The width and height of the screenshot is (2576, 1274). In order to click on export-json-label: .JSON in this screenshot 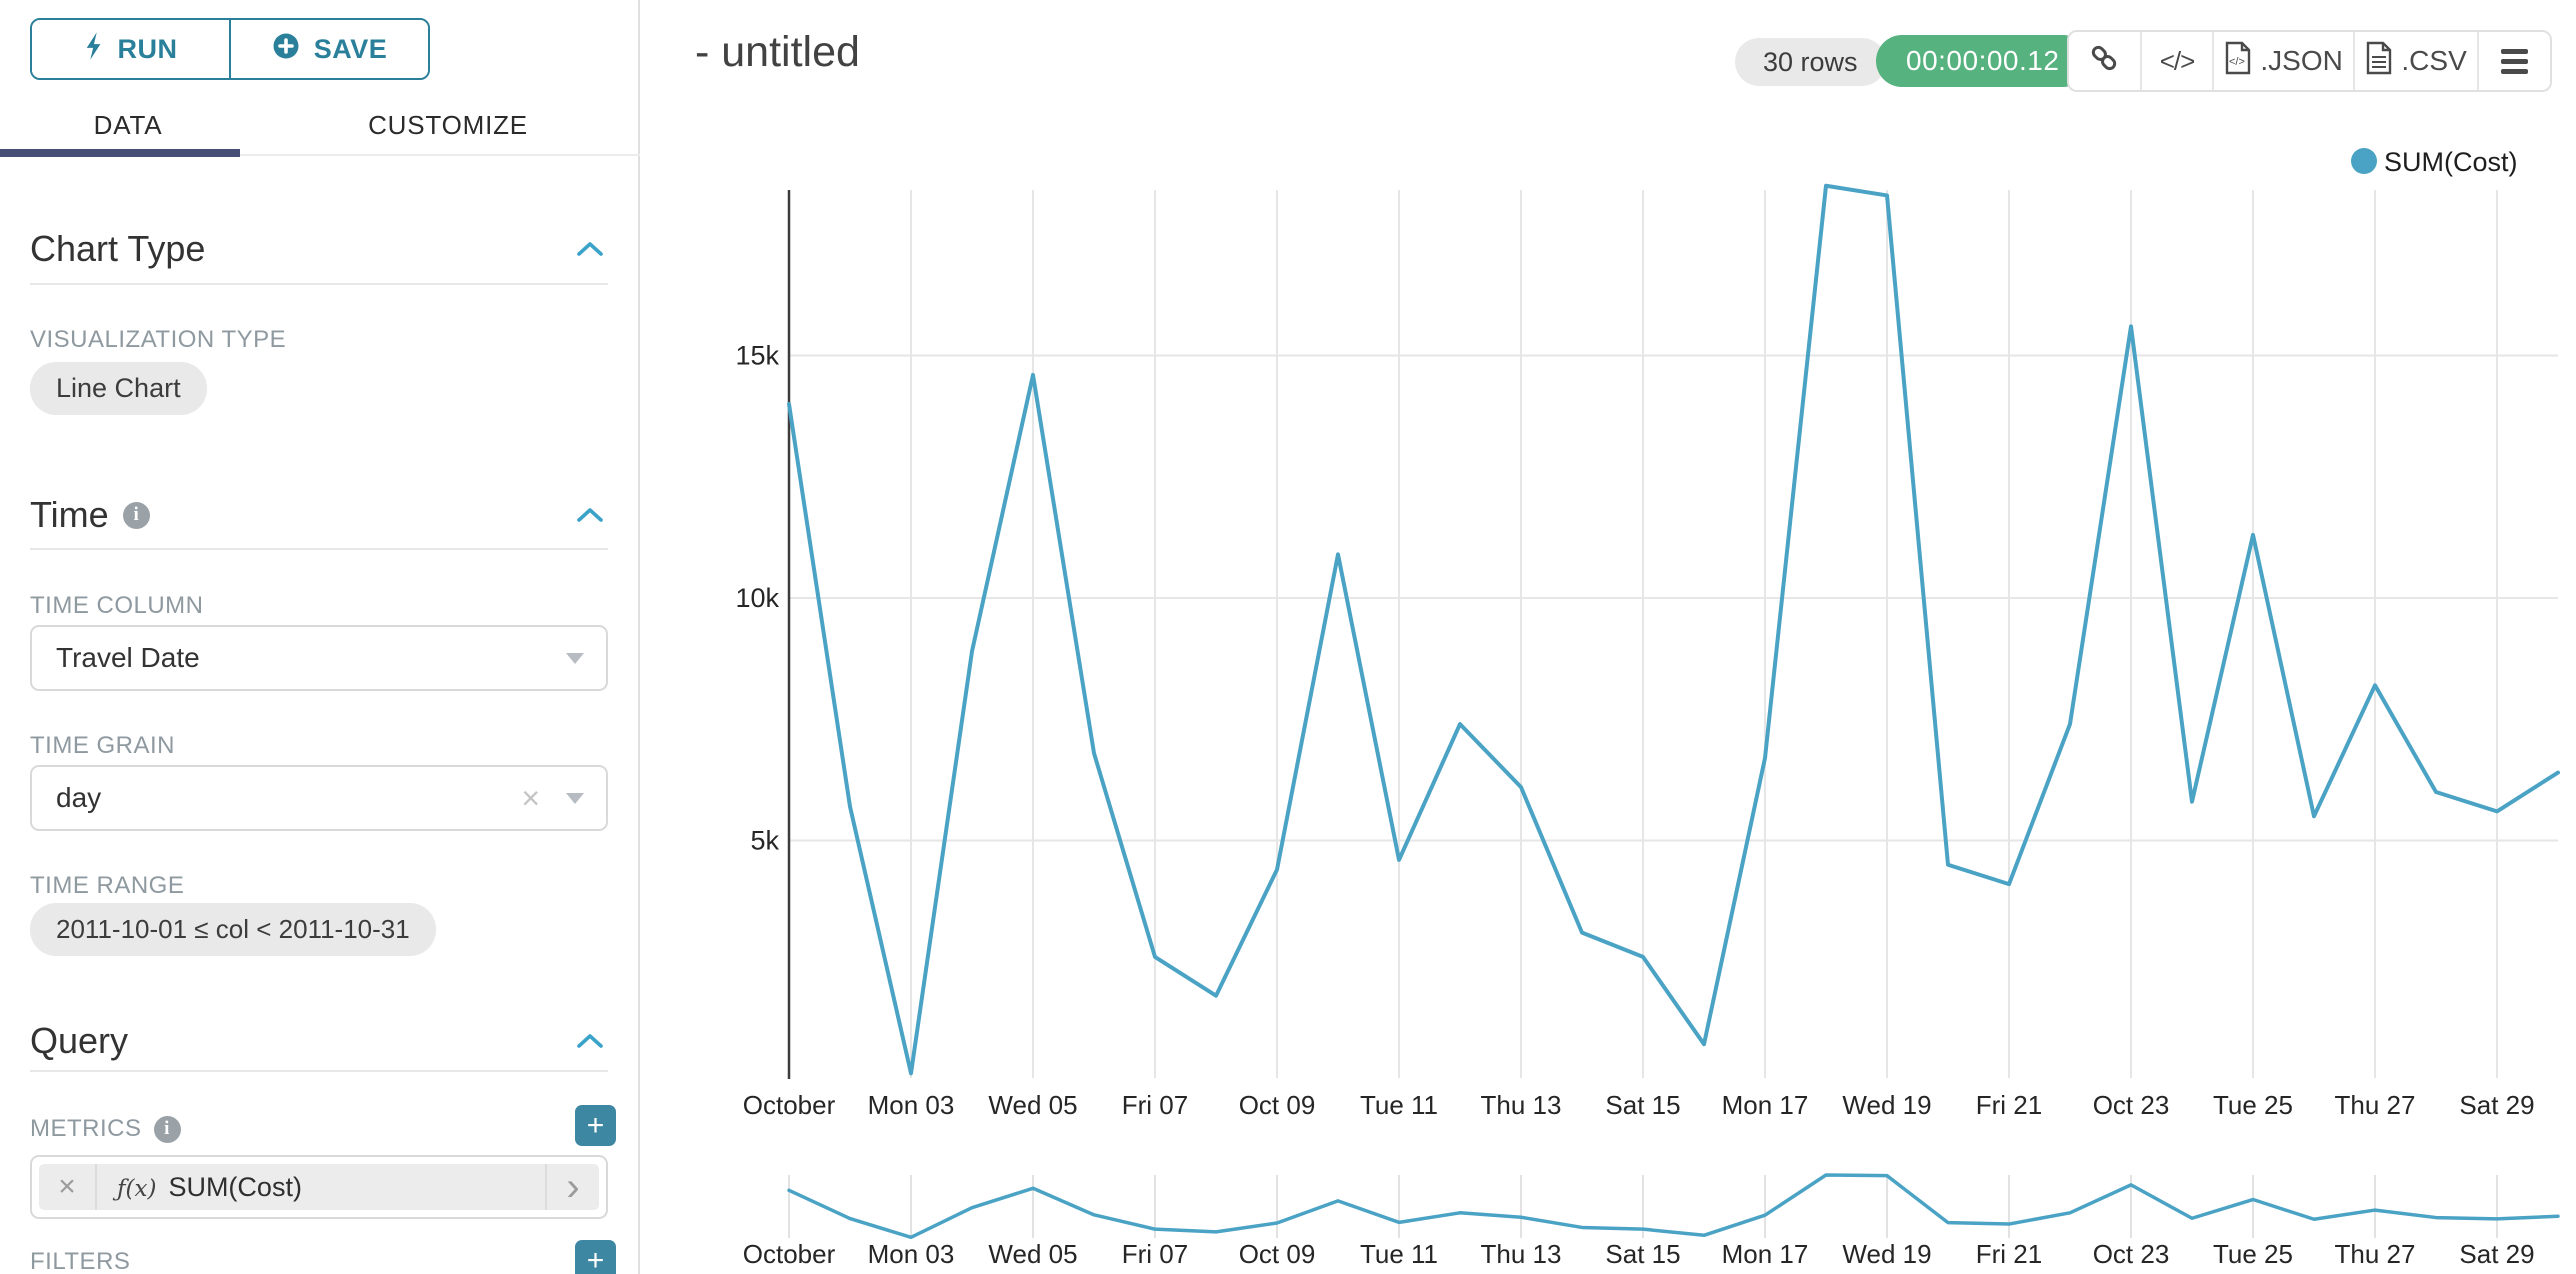, I will do `click(2301, 60)`.